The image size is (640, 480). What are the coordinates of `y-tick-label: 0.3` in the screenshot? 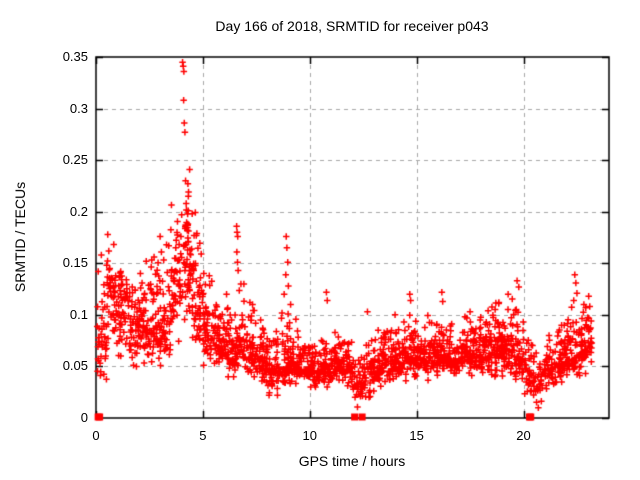 It's located at (78, 108).